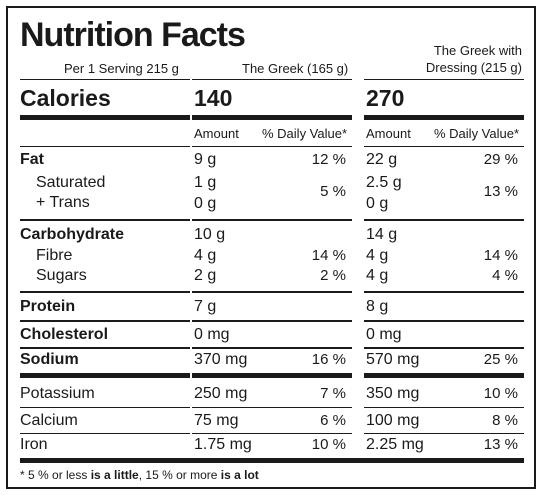  Describe the element at coordinates (65, 98) in the screenshot. I see `calories-label: Calories` at that location.